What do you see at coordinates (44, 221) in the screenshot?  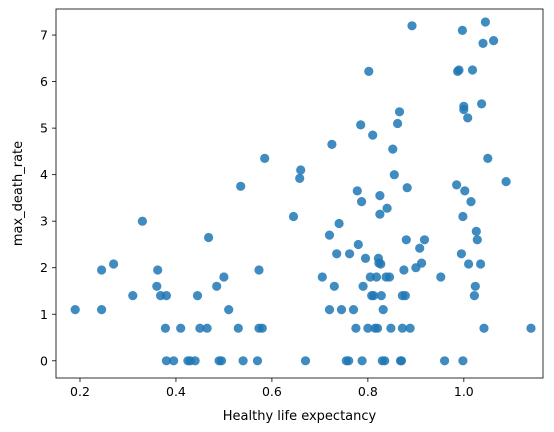 I see `y-tick-label: 3` at bounding box center [44, 221].